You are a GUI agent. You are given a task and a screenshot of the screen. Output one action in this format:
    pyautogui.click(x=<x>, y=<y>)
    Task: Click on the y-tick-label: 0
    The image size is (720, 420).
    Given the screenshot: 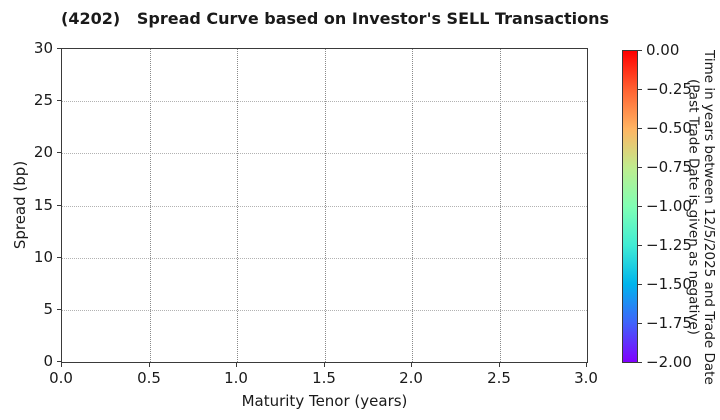 What is the action you would take?
    pyautogui.click(x=48, y=361)
    